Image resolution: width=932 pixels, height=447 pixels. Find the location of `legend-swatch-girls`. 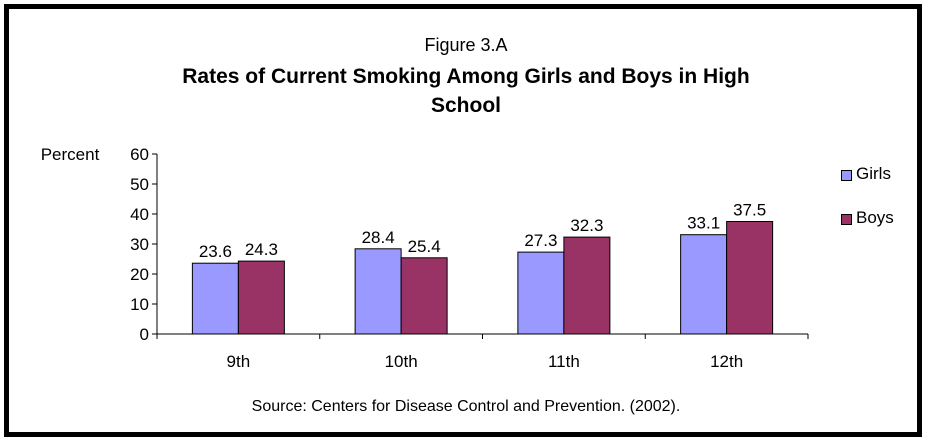

legend-swatch-girls is located at coordinates (846, 175).